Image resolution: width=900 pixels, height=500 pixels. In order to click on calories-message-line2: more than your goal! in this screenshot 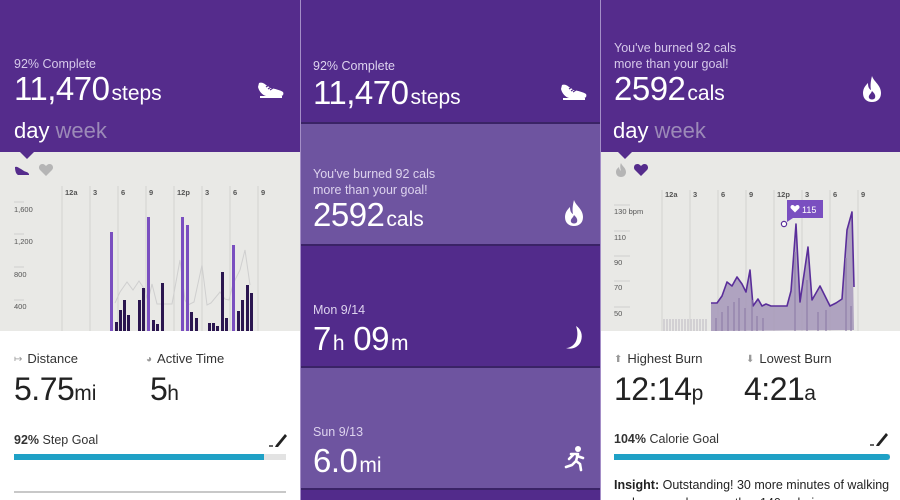, I will do `click(671, 64)`.